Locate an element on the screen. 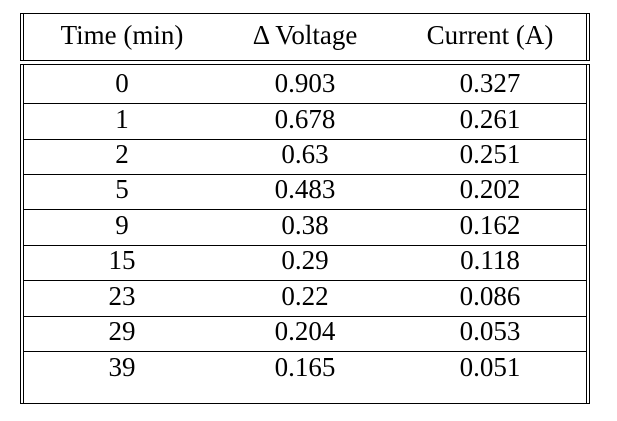  cell-current: 0.086 is located at coordinates (490, 296).